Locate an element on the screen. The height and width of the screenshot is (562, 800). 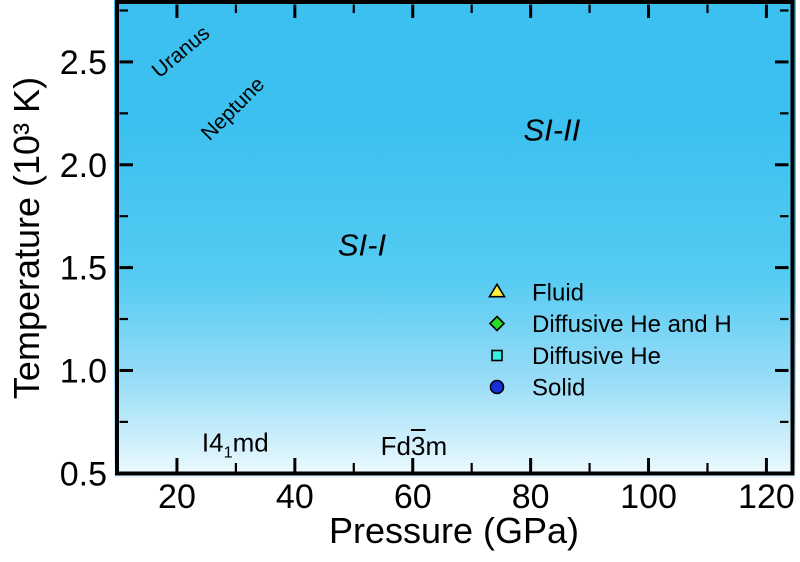
legend-marker-diffusive_he_h is located at coordinates (497, 323).